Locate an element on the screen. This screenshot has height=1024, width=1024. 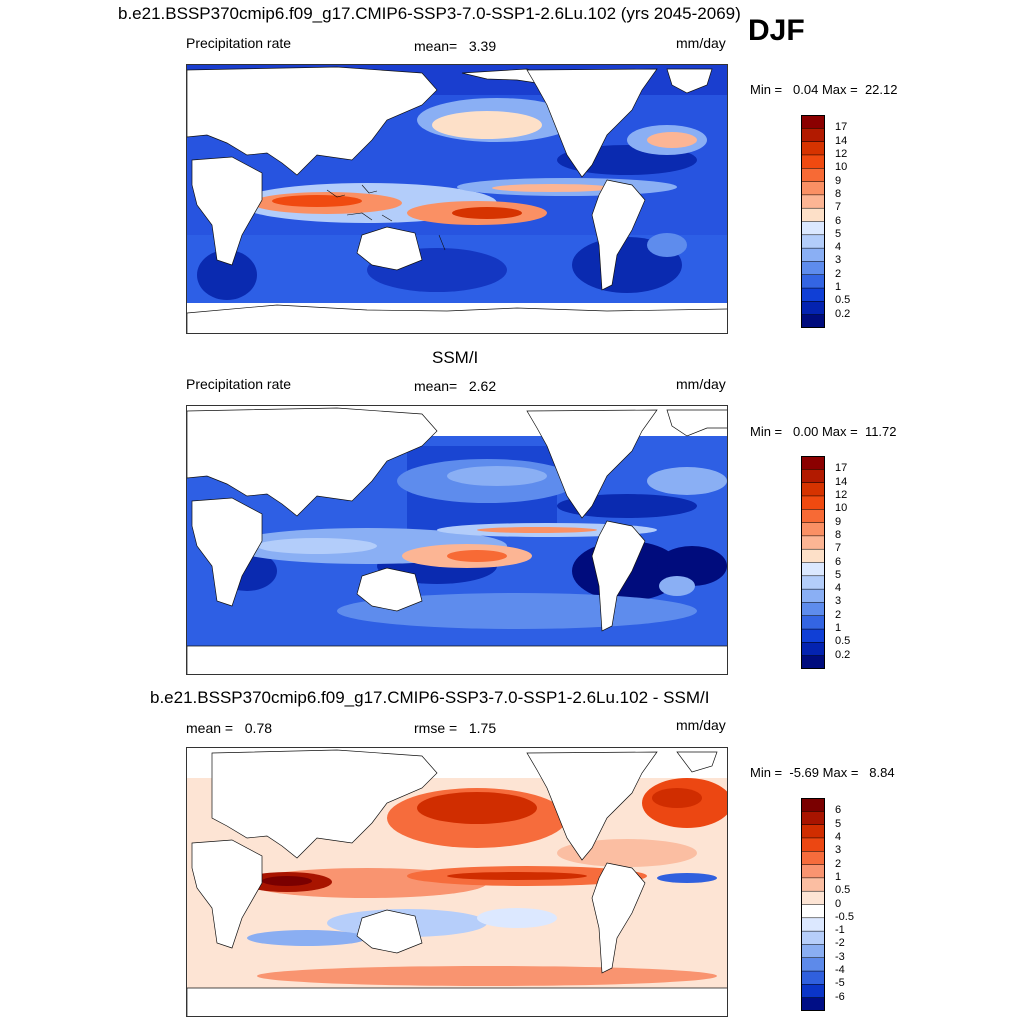
panel-3-units: mm/day is located at coordinates (701, 725).